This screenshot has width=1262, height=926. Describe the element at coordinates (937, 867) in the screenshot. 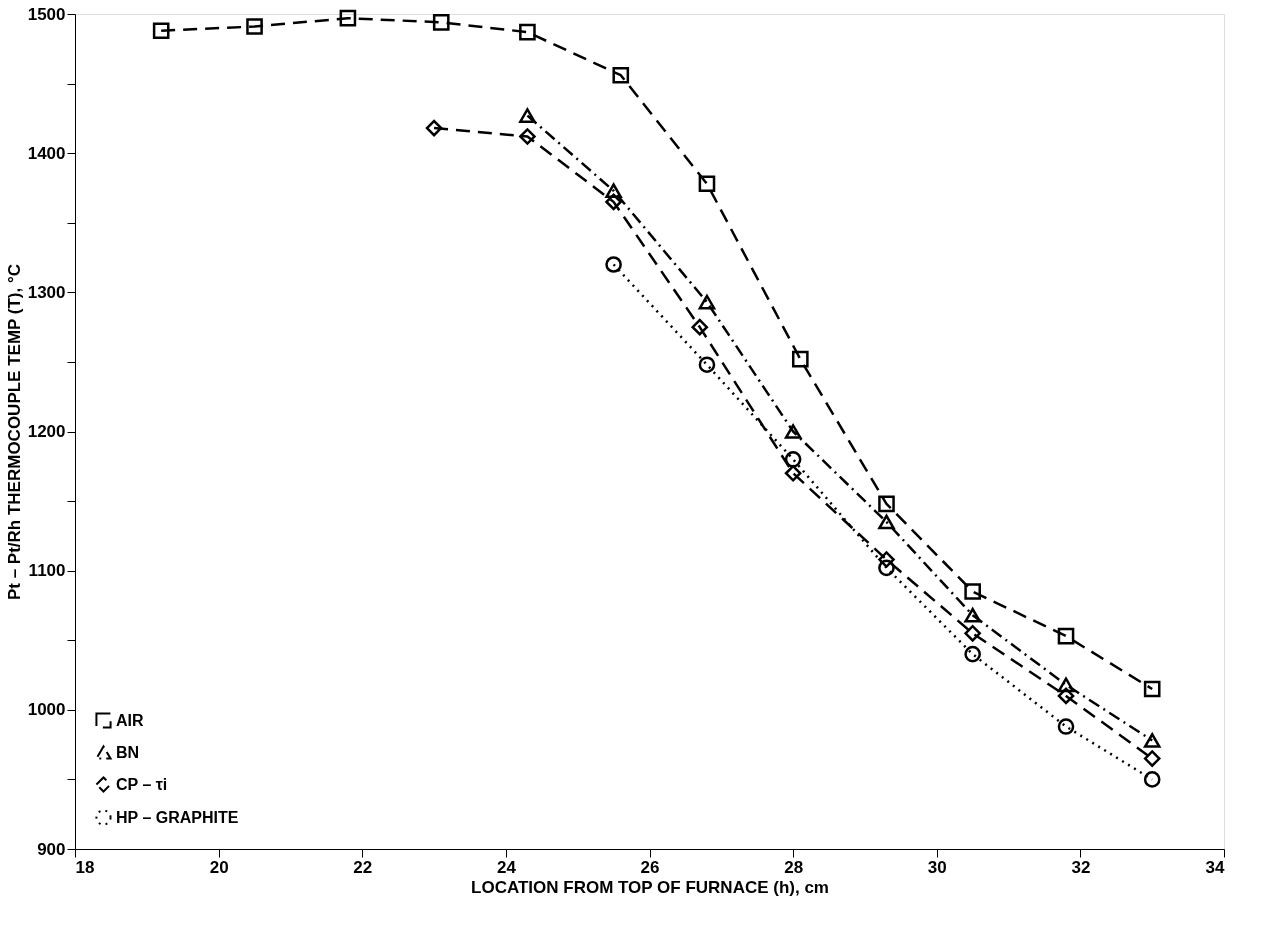

I see `x-tick-label: 30` at that location.